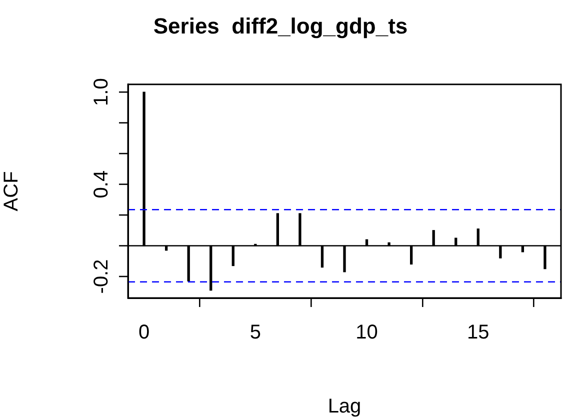  I want to click on y-axis-title: ACF, so click(11, 191).